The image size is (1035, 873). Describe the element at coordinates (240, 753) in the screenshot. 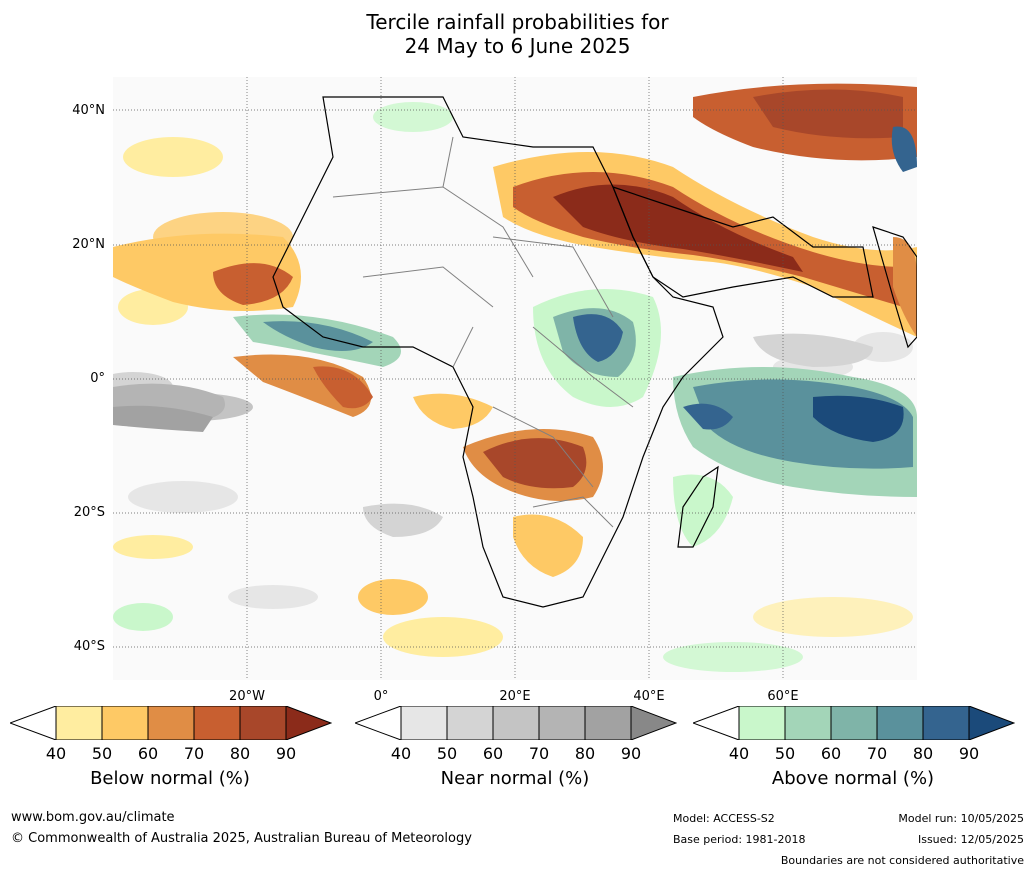

I see `colorbar-below-tick: 80` at that location.